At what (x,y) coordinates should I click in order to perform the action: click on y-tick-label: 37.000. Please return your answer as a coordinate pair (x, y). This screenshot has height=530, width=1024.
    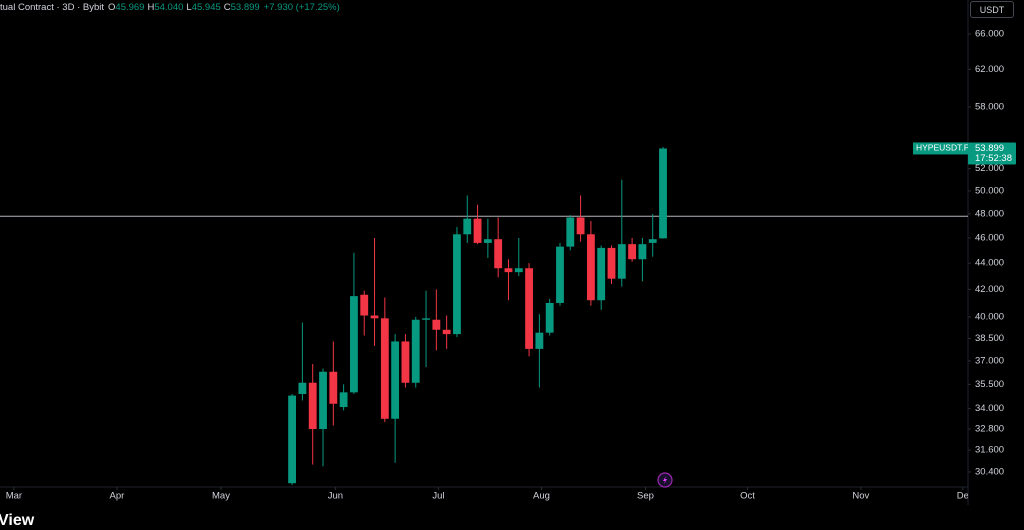
    Looking at the image, I should click on (989, 360).